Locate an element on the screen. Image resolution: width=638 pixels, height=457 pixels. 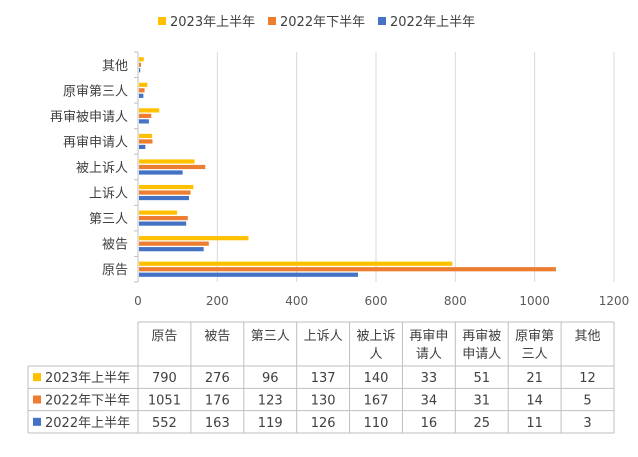
table-cell: 123 is located at coordinates (270, 401).